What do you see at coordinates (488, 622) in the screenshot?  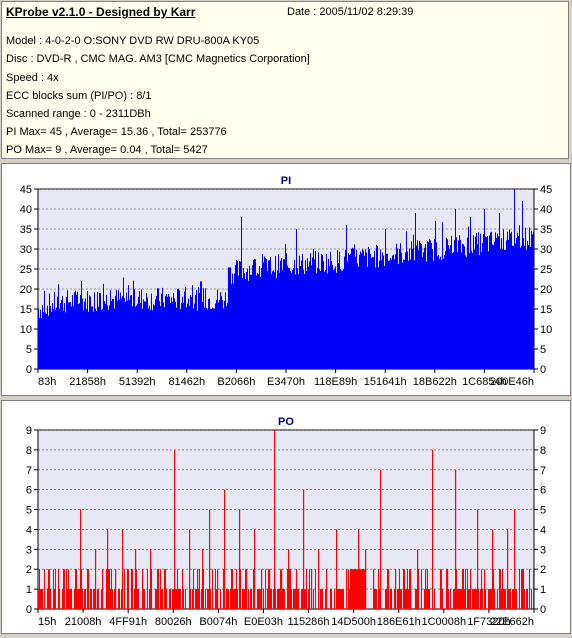 I see `x-tick-label: 1F7320h` at bounding box center [488, 622].